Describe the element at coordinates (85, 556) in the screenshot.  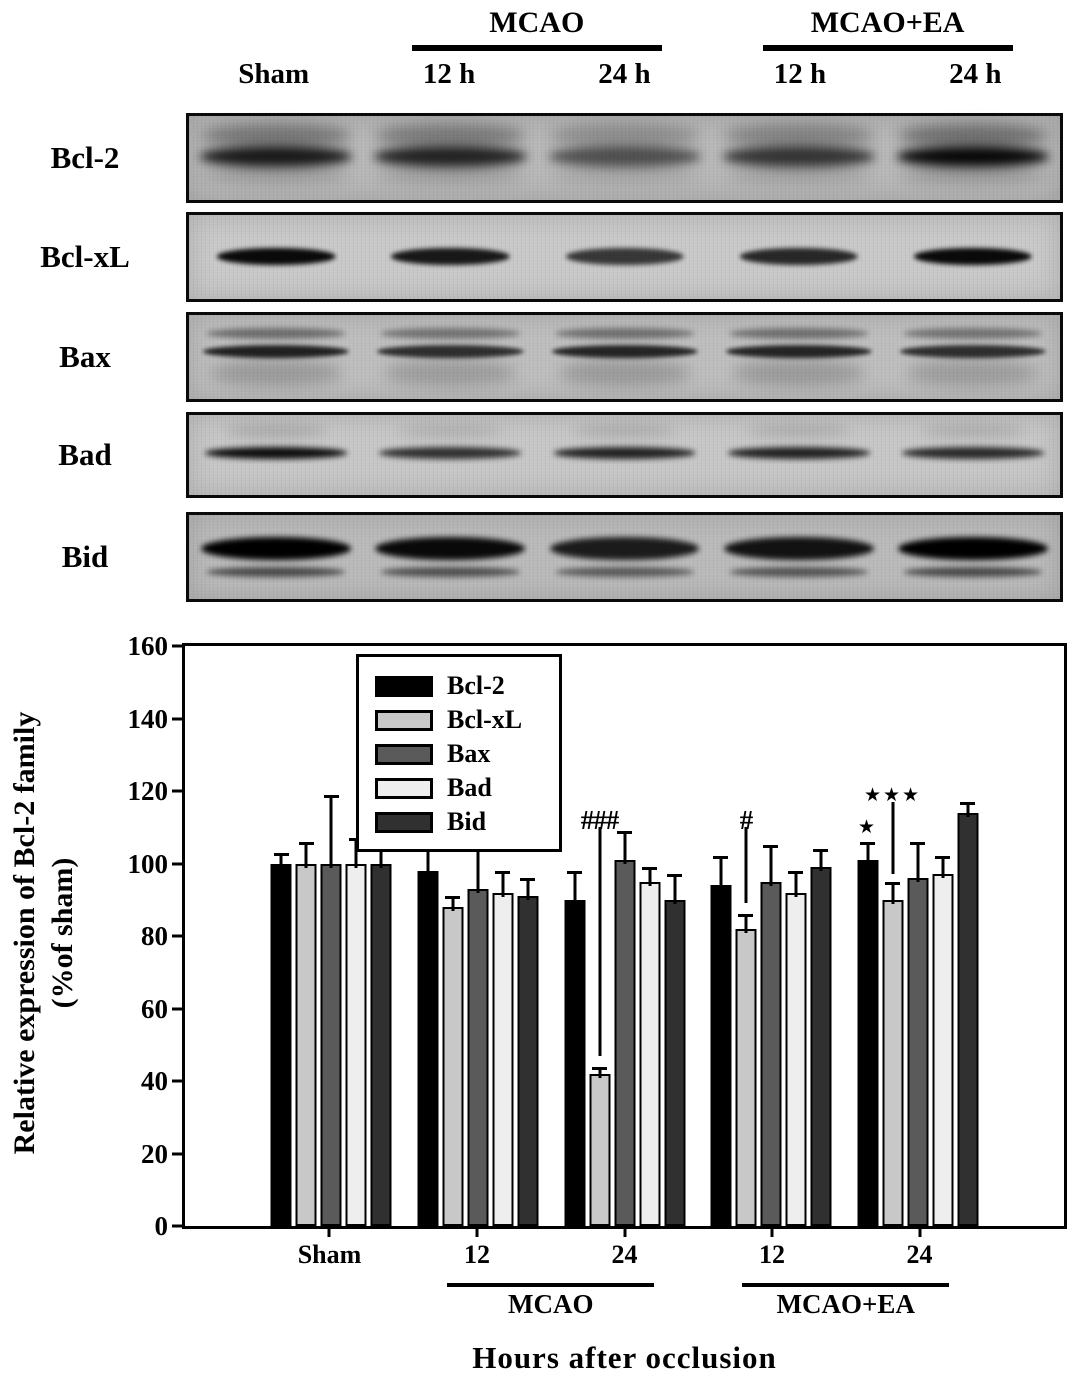
I see `blot-row-label-bid: Bid` at that location.